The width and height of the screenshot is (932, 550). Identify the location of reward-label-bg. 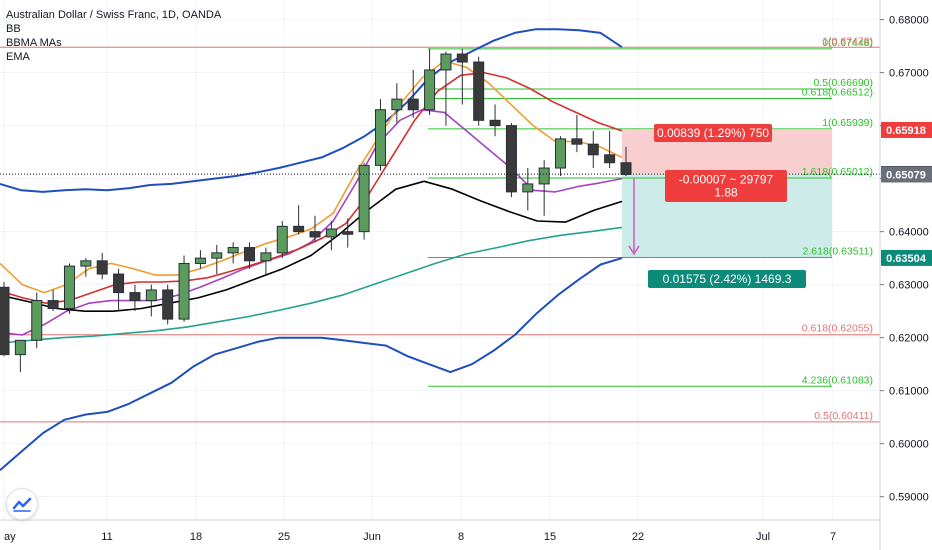
(727, 279).